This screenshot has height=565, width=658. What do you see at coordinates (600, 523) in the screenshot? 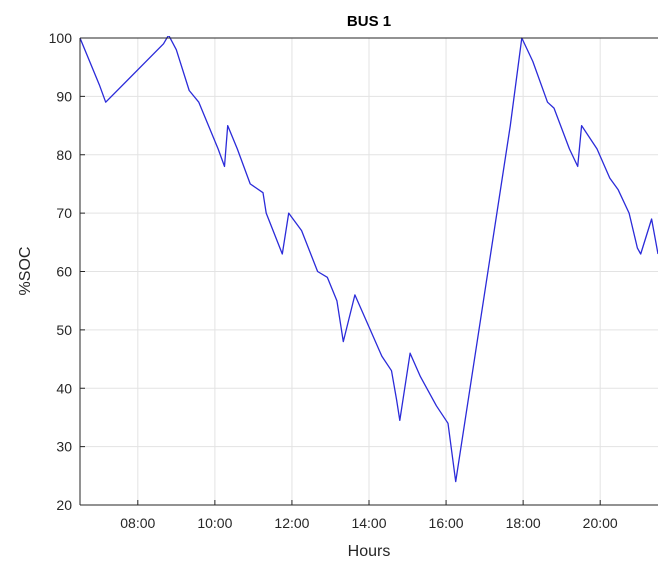
I see `x-tick-label: 20:00` at bounding box center [600, 523].